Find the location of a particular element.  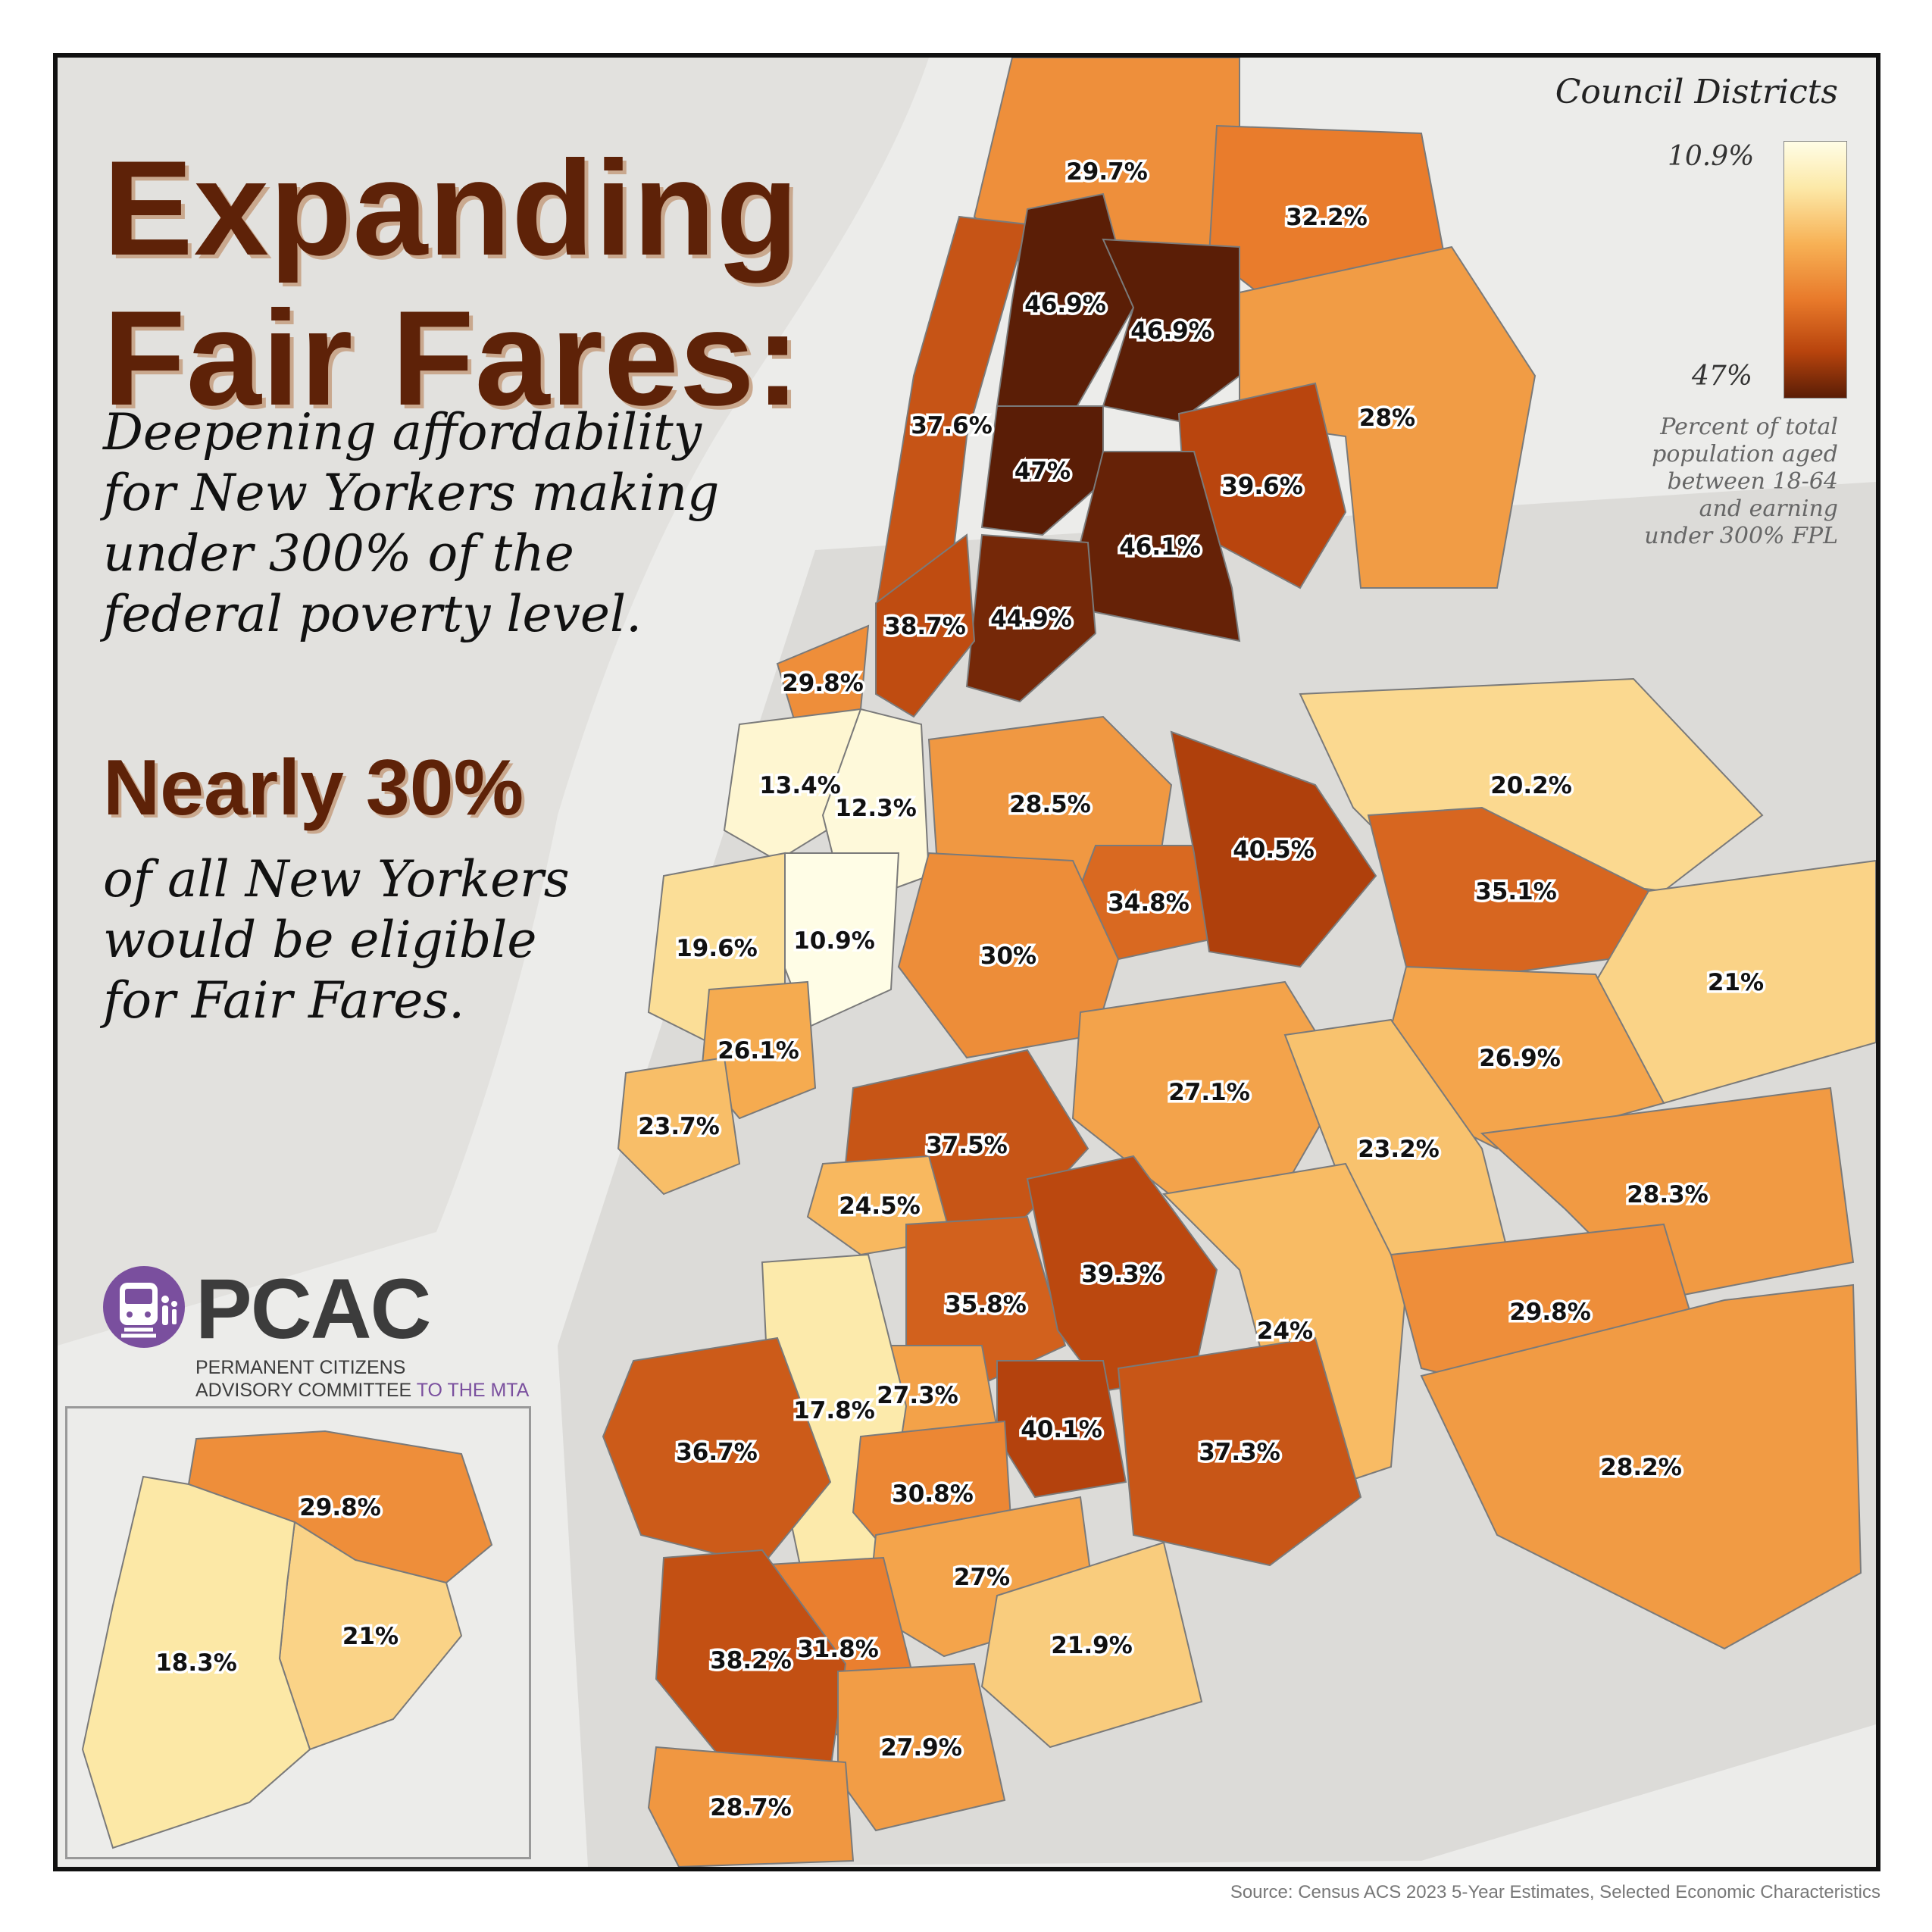

subtitle-line: for New Yorkers making is located at coordinates (411, 493).